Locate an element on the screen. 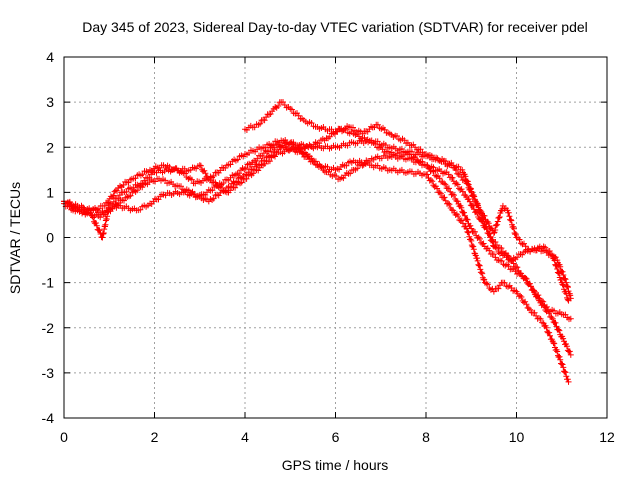 Image resolution: width=640 pixels, height=480 pixels. x-tick-label: 6 is located at coordinates (336, 437).